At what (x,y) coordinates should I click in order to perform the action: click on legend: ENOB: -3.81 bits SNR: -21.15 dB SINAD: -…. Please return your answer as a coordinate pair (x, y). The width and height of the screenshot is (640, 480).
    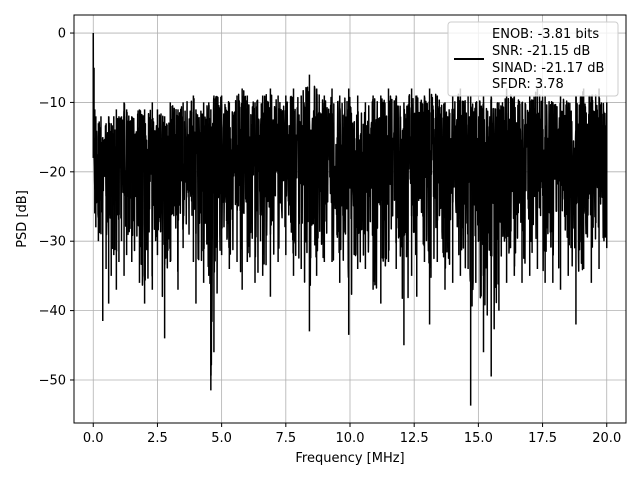
    Looking at the image, I should click on (533, 59).